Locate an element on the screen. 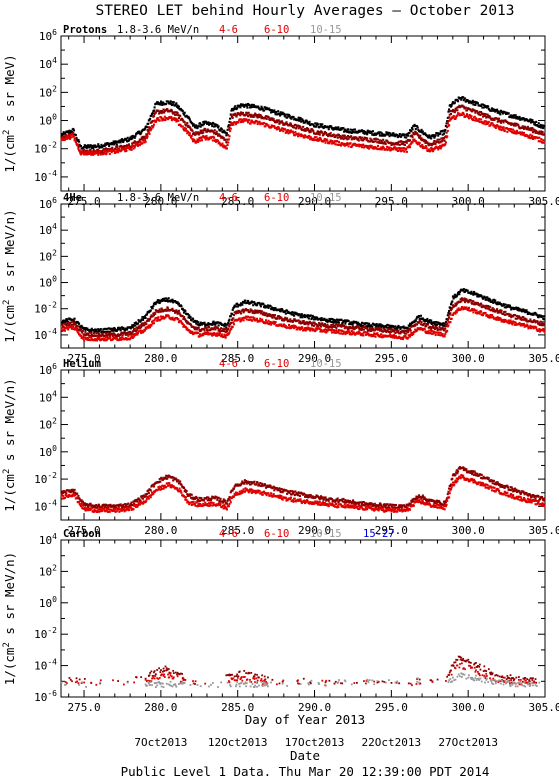 This screenshot has height=777, width=559. x-tick-label: 290.0 is located at coordinates (314, 530).